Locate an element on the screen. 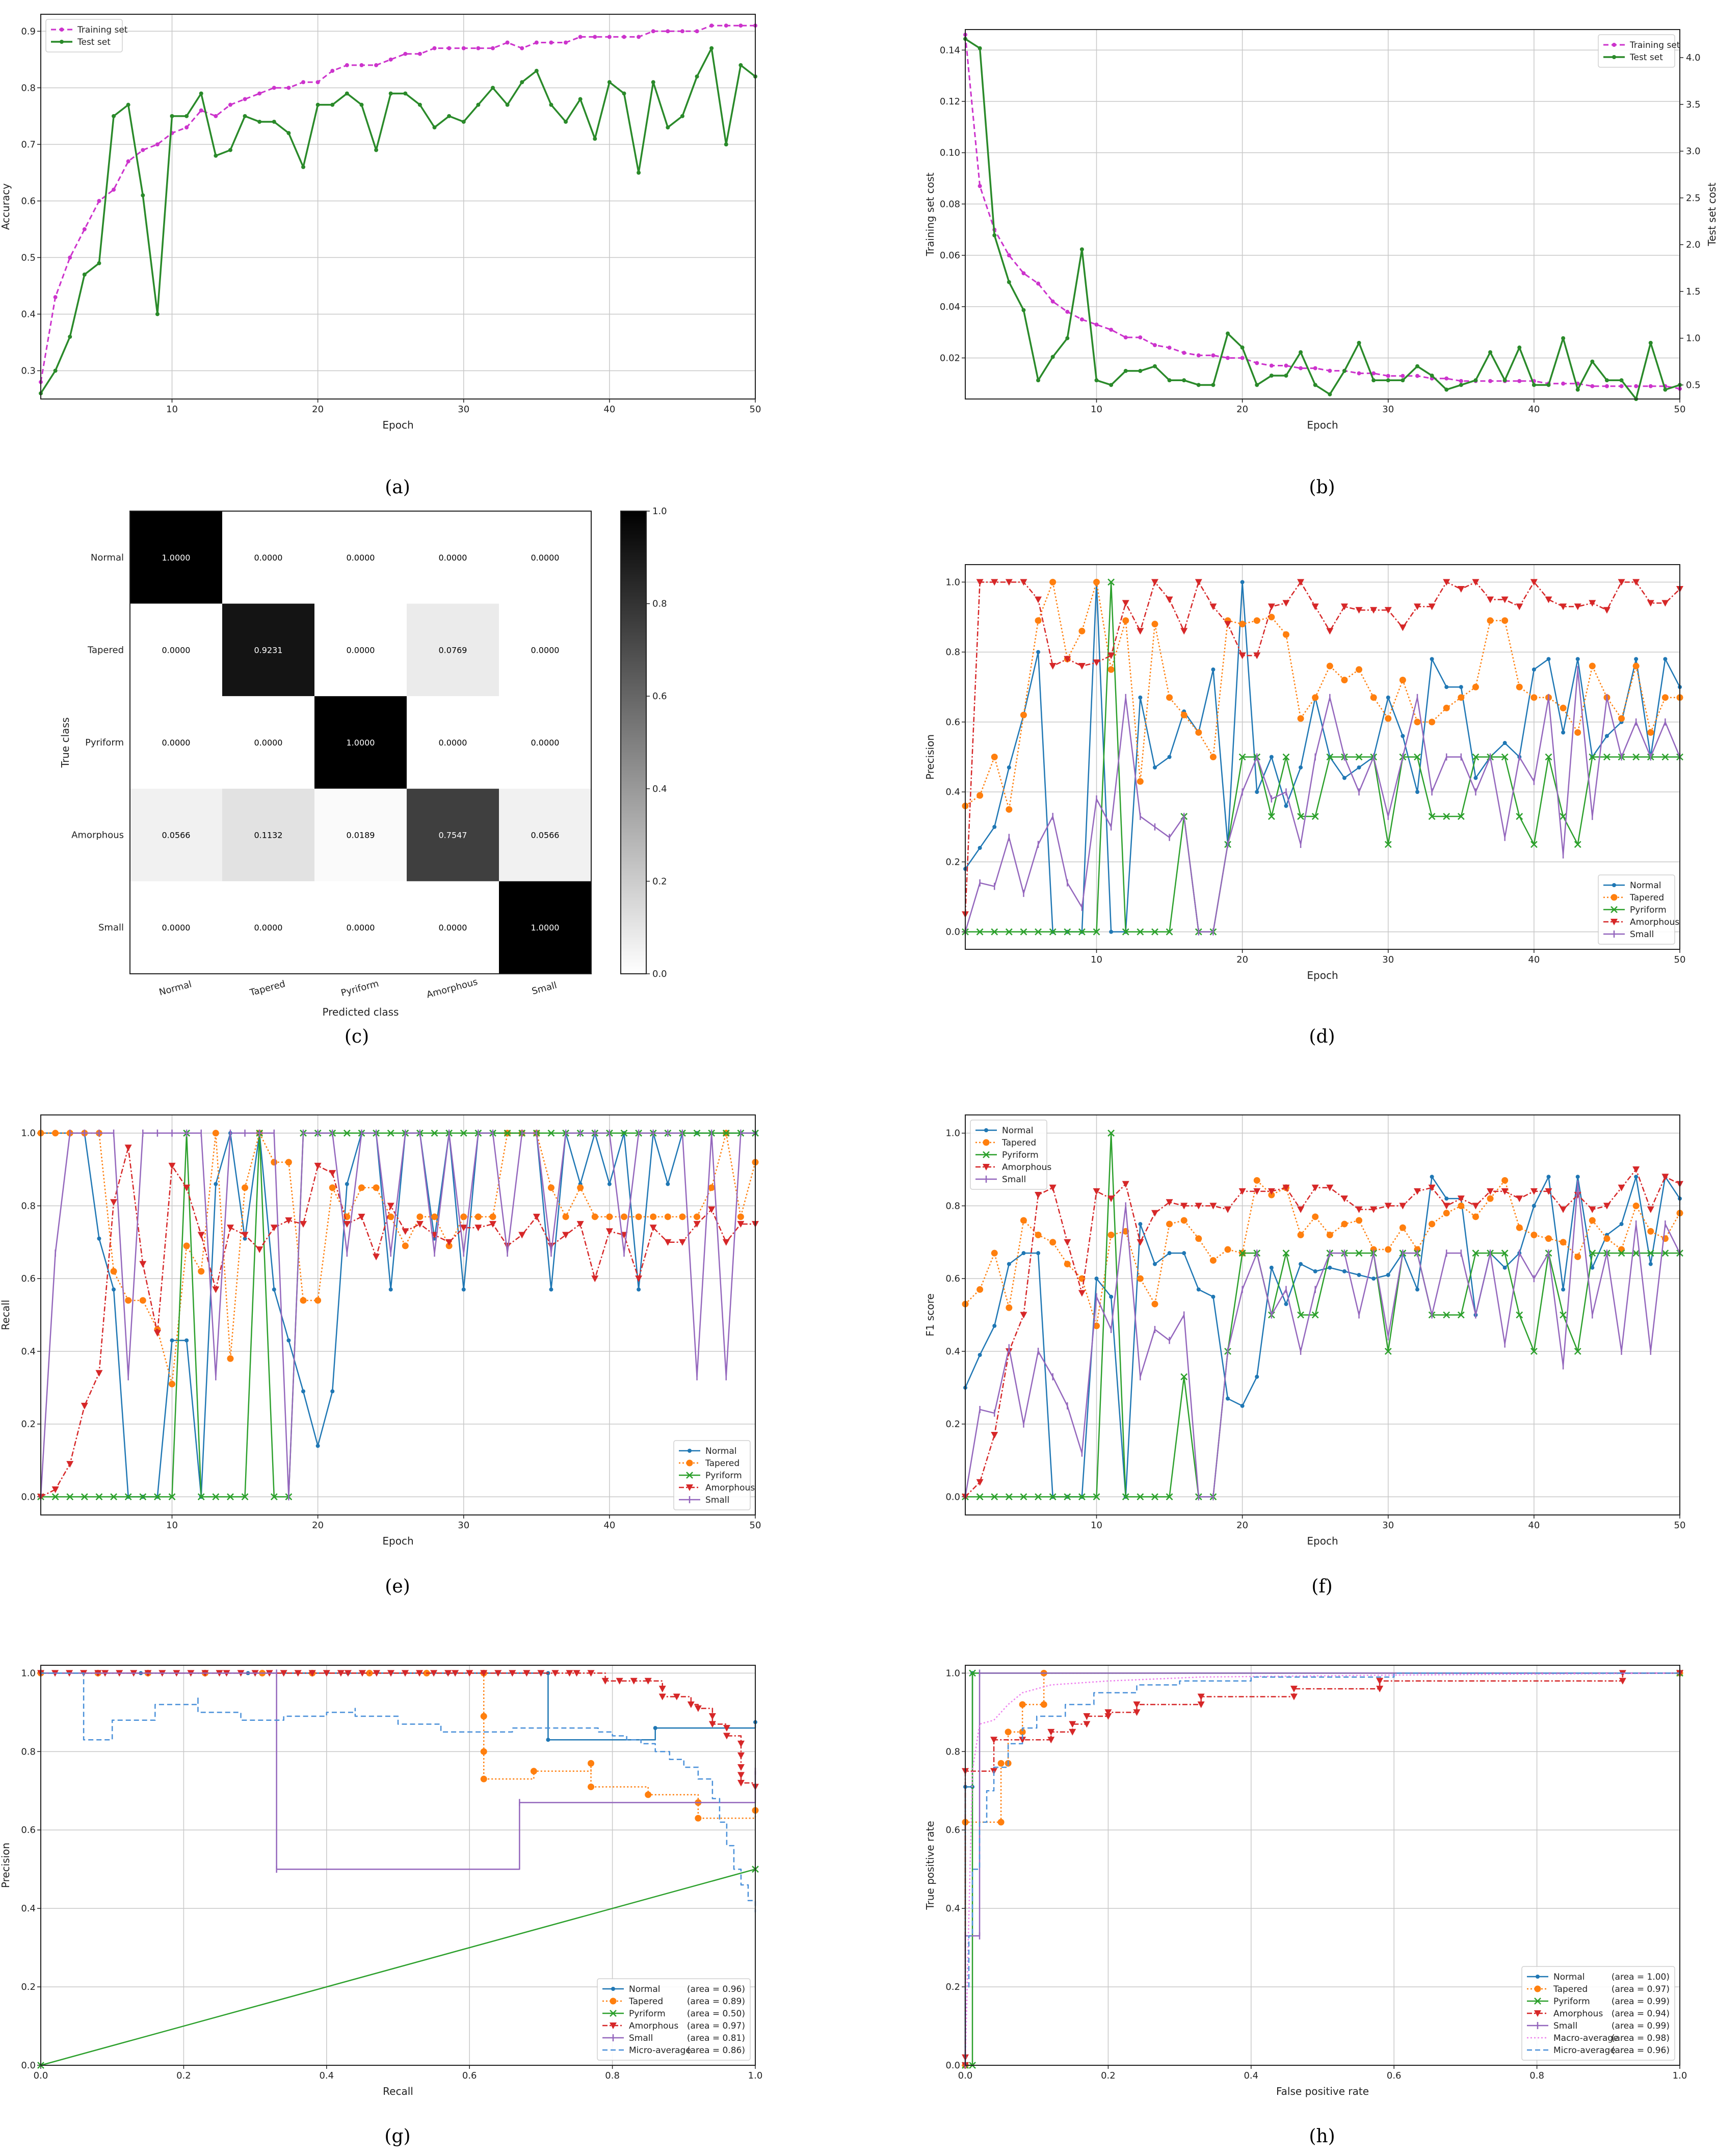  legend: Normal Tapered Pyriform Amorphous Small is located at coordinates (714, 1475).